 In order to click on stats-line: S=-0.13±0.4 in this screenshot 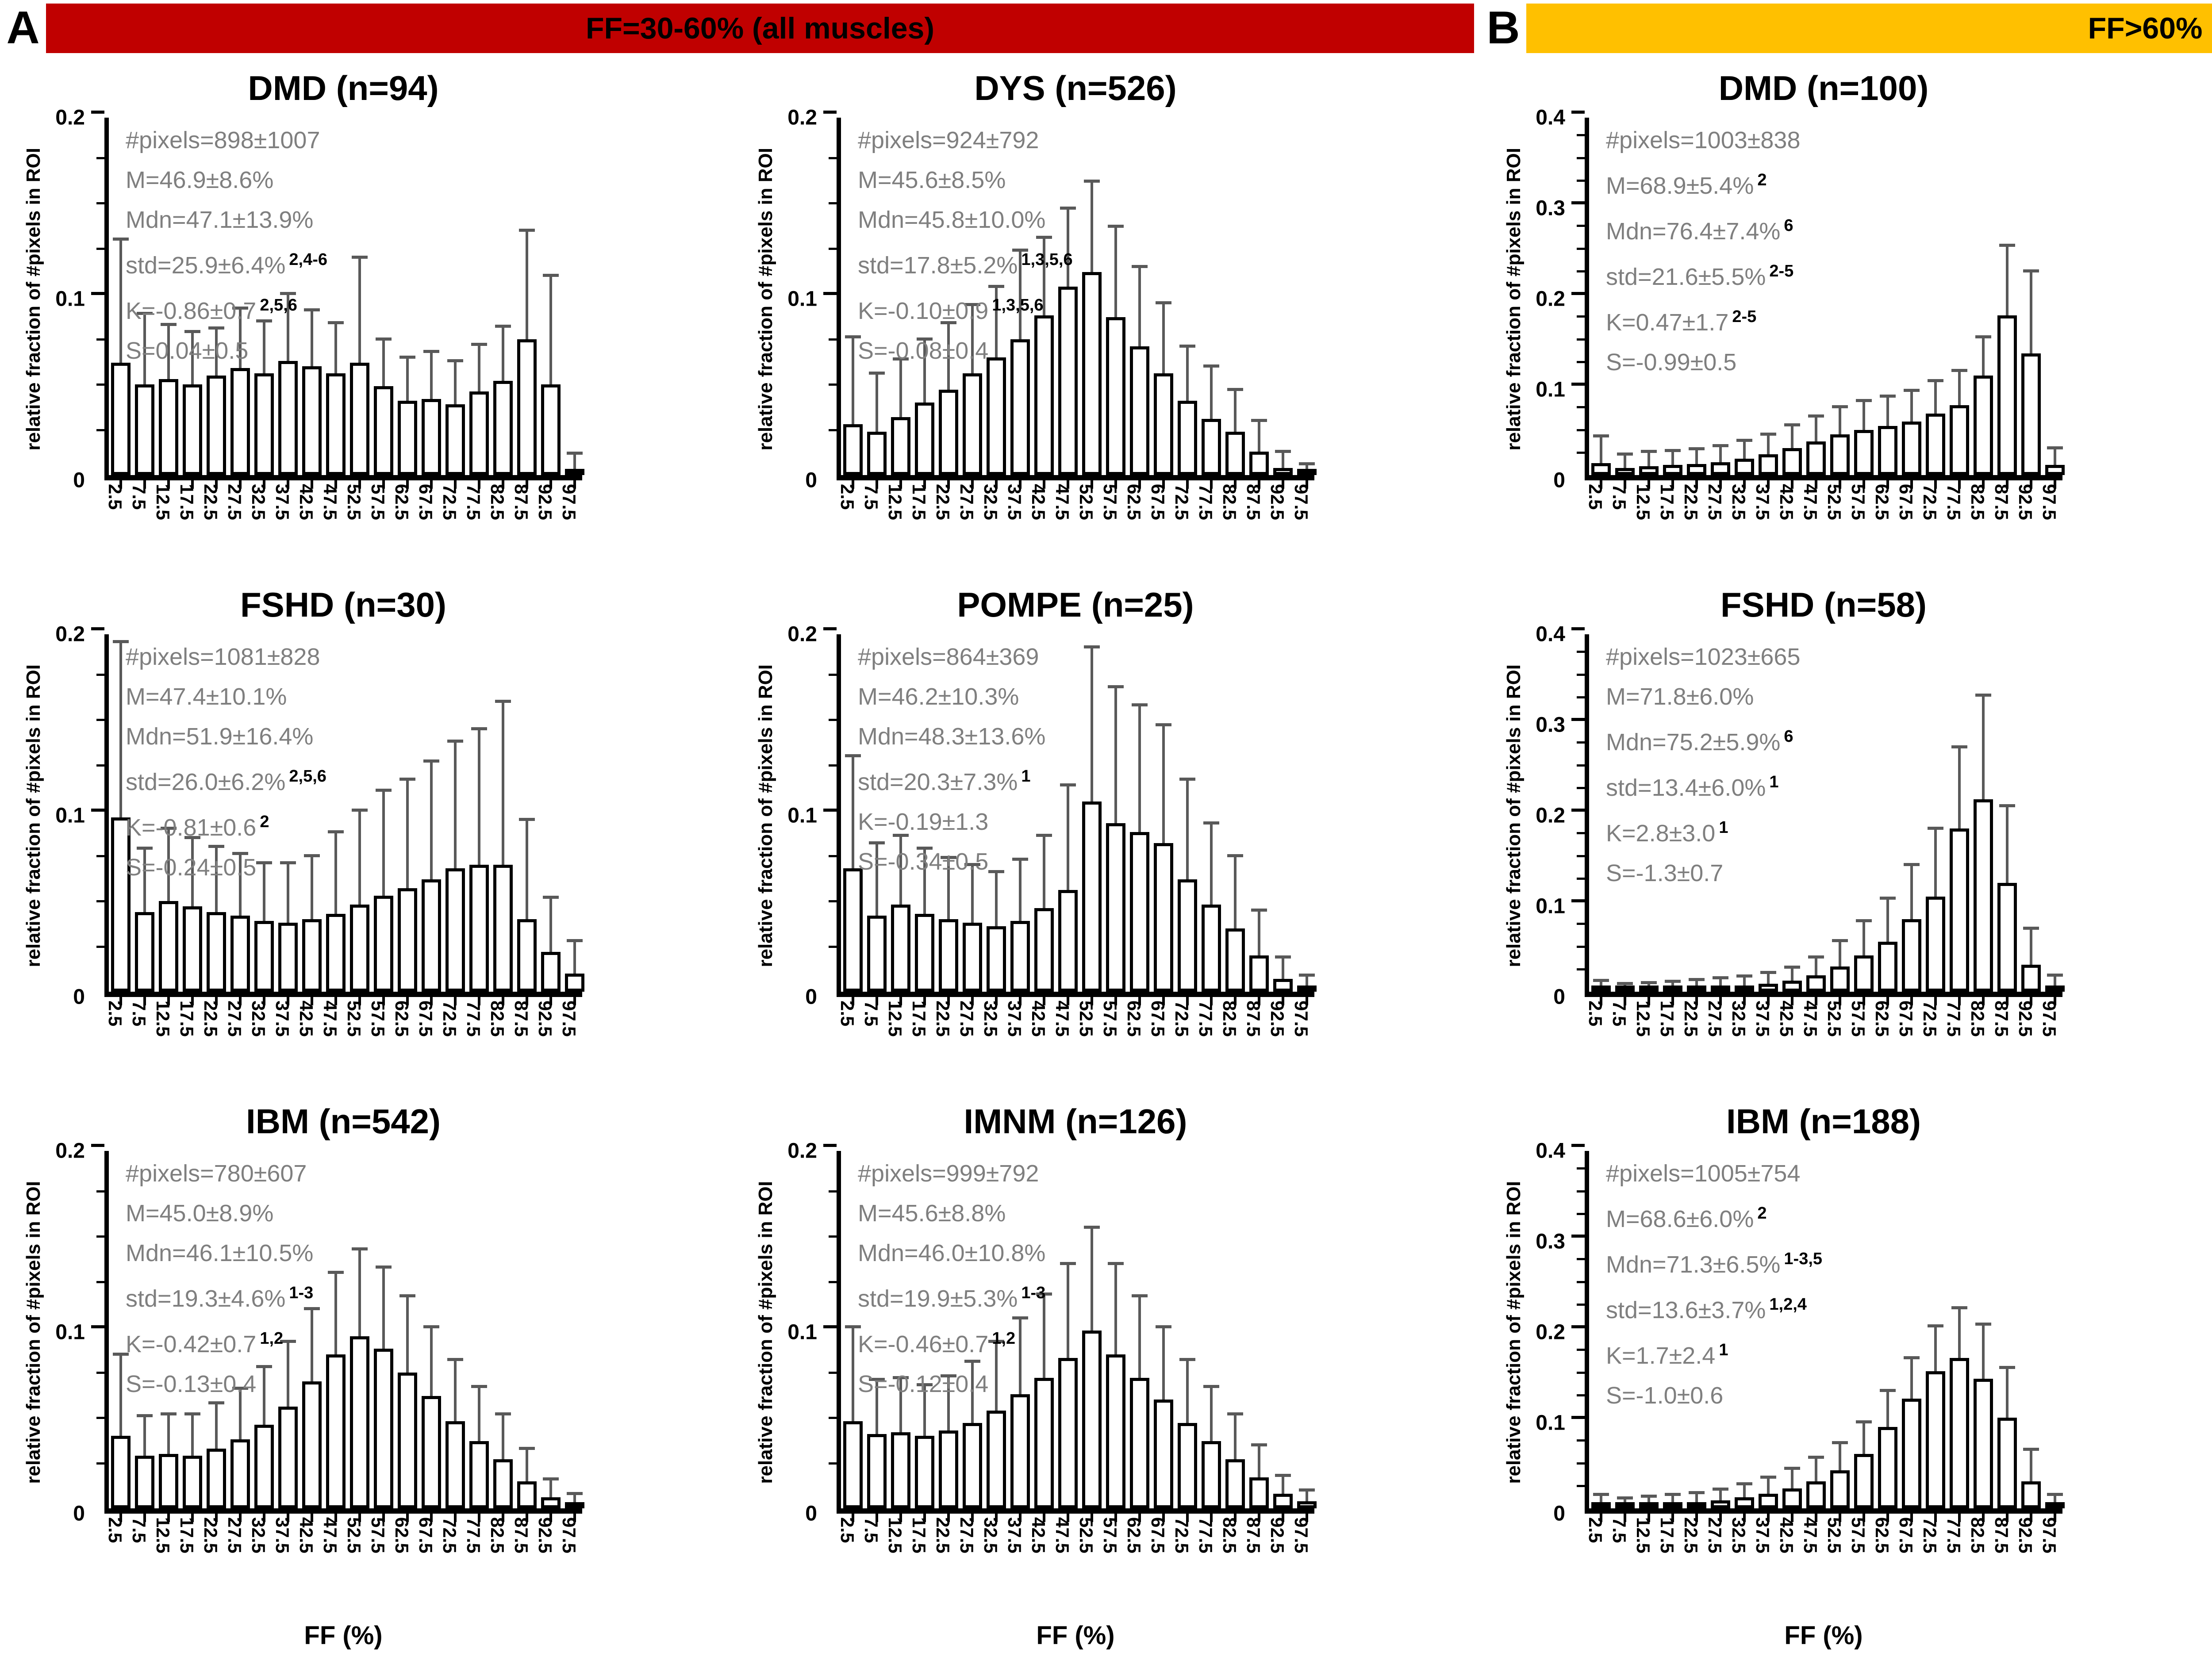, I will do `click(220, 1384)`.